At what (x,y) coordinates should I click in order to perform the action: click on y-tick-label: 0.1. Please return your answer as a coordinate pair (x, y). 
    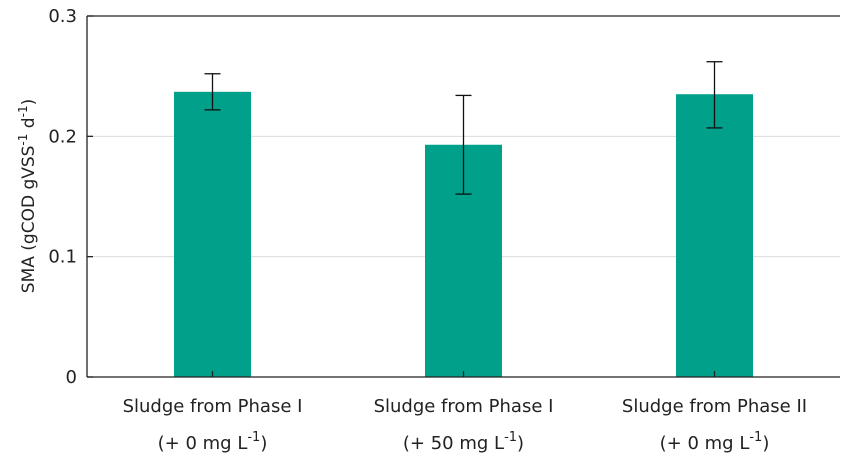
    Looking at the image, I should click on (62, 257).